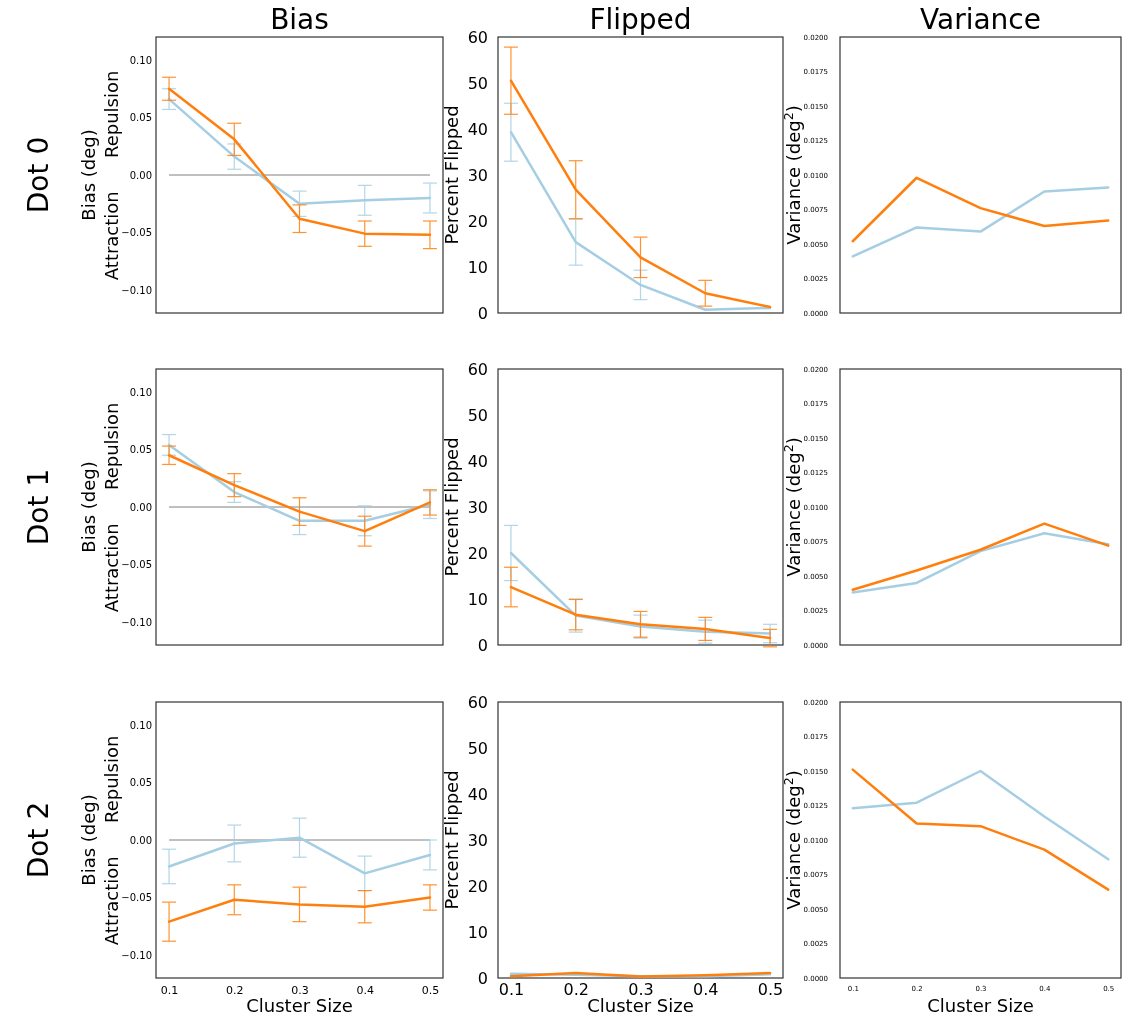 The width and height of the screenshot is (1123, 1019). I want to click on chart-title: Bias, so click(299, 19).